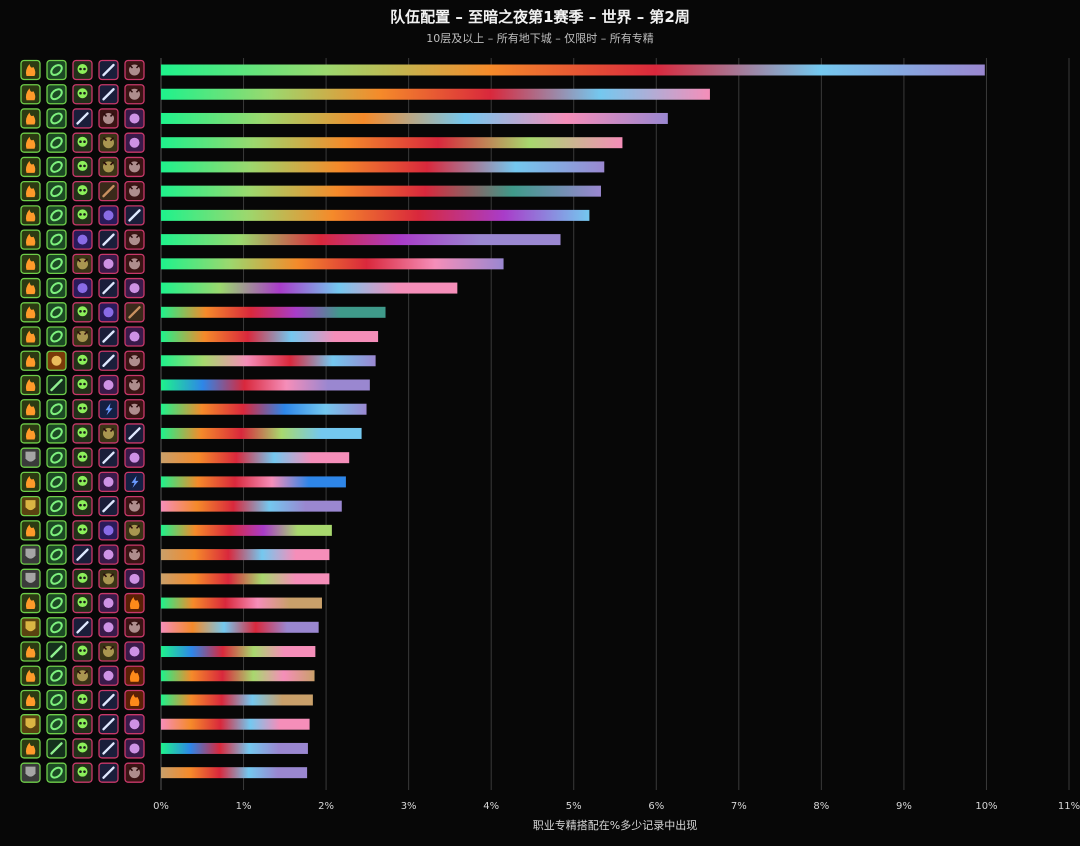 The image size is (1080, 846). I want to click on x-axis-label: 职业专精搭配在%多少记录中出现, so click(615, 825).